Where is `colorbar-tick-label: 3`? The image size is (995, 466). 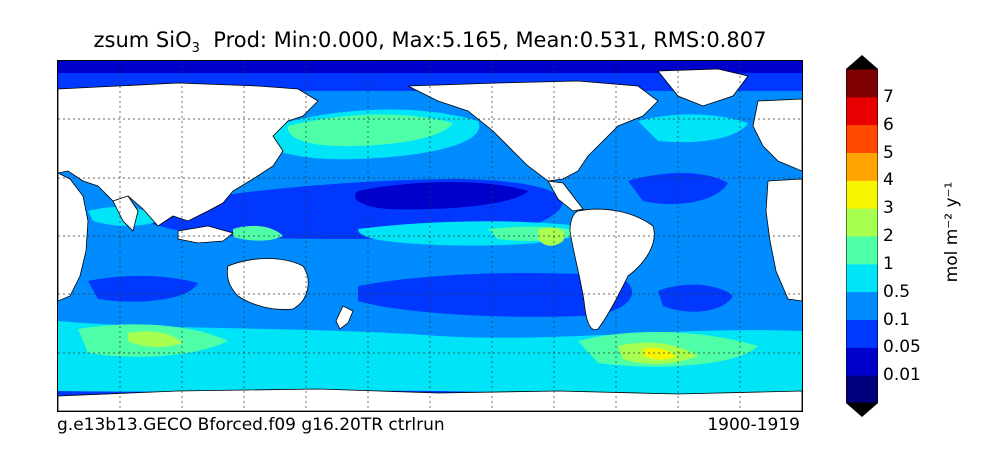 colorbar-tick-label: 3 is located at coordinates (888, 208).